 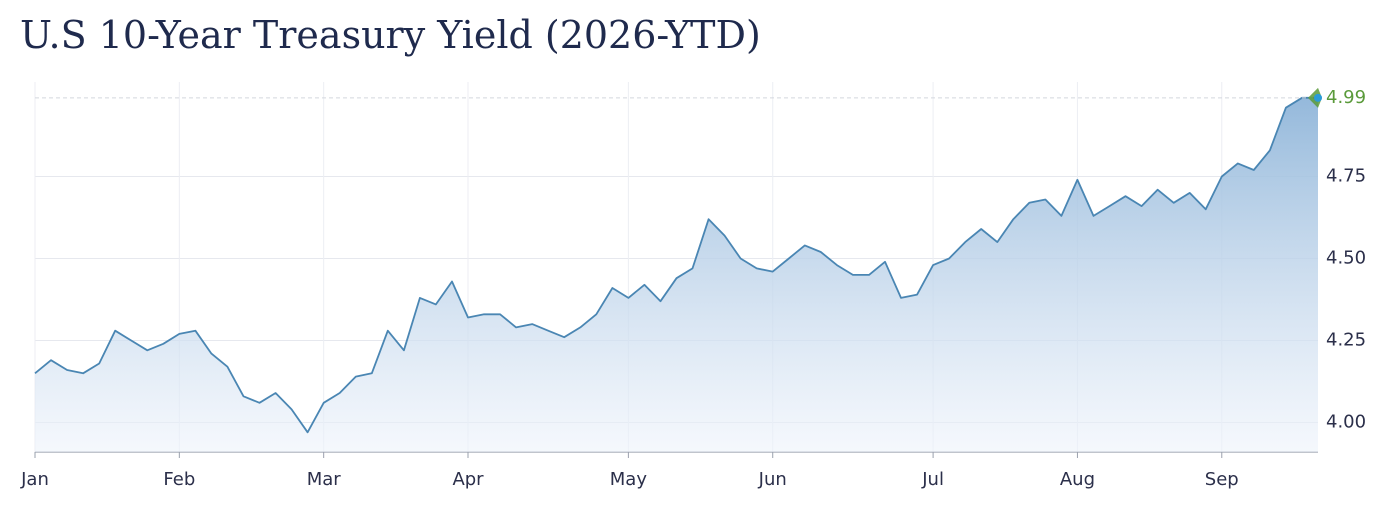 What do you see at coordinates (772, 479) in the screenshot?
I see `x-tick-label: Jun` at bounding box center [772, 479].